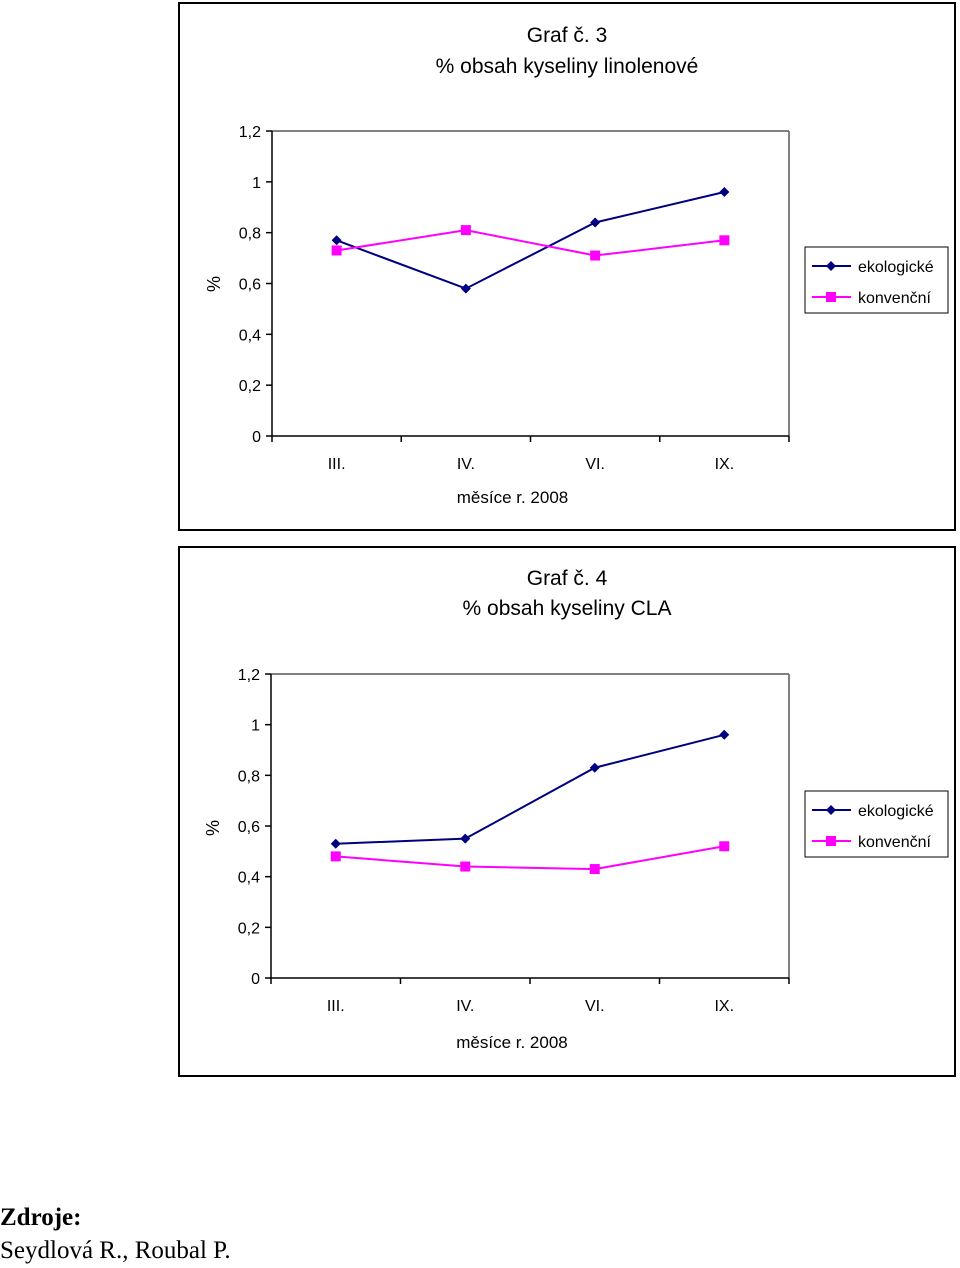 This screenshot has width=960, height=1268. What do you see at coordinates (567, 578) in the screenshot?
I see `chart-title-number: Graf č. 4` at bounding box center [567, 578].